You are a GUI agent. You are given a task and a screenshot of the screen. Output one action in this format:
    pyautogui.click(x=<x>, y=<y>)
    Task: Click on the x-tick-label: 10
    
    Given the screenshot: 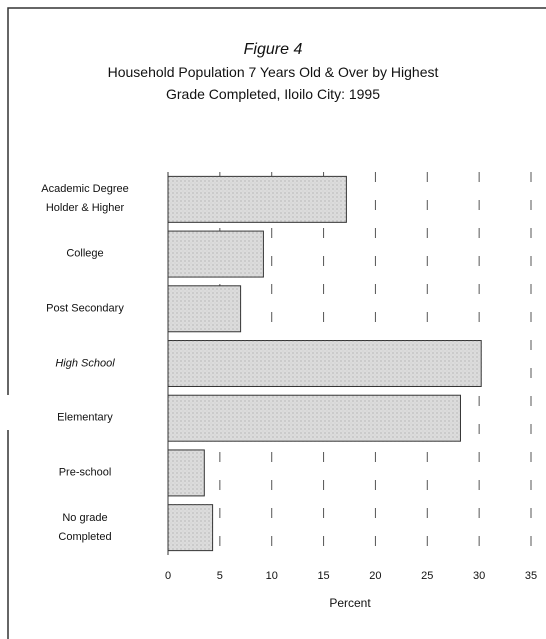 What is the action you would take?
    pyautogui.click(x=272, y=576)
    